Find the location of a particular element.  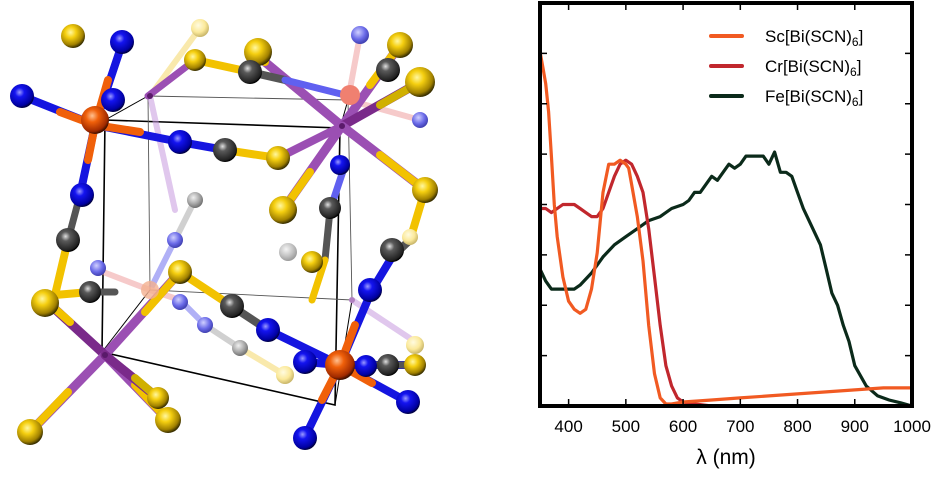

x-tick-label: 1000 is located at coordinates (912, 426).